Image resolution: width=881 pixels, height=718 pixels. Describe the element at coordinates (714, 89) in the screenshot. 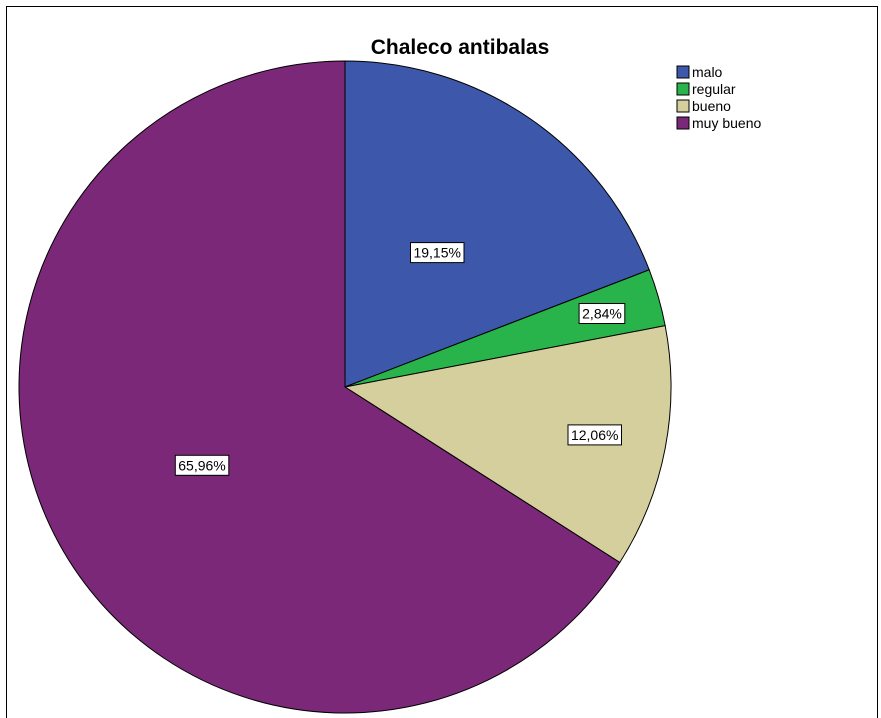

I see `legend-label: regular` at that location.